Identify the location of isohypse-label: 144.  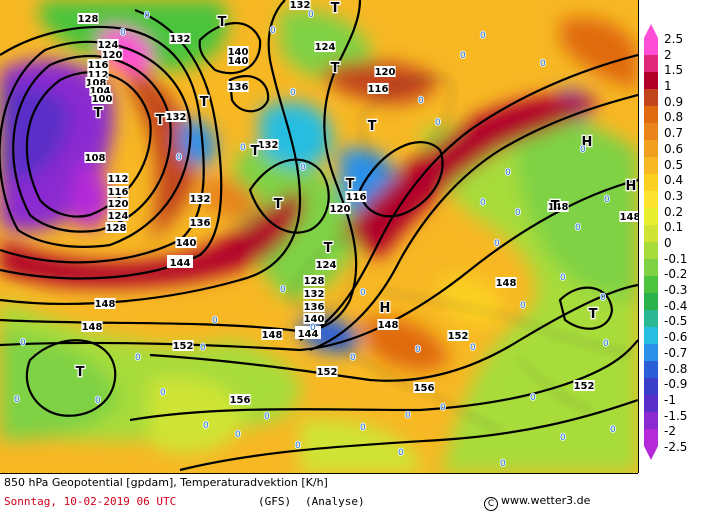
(308, 334).